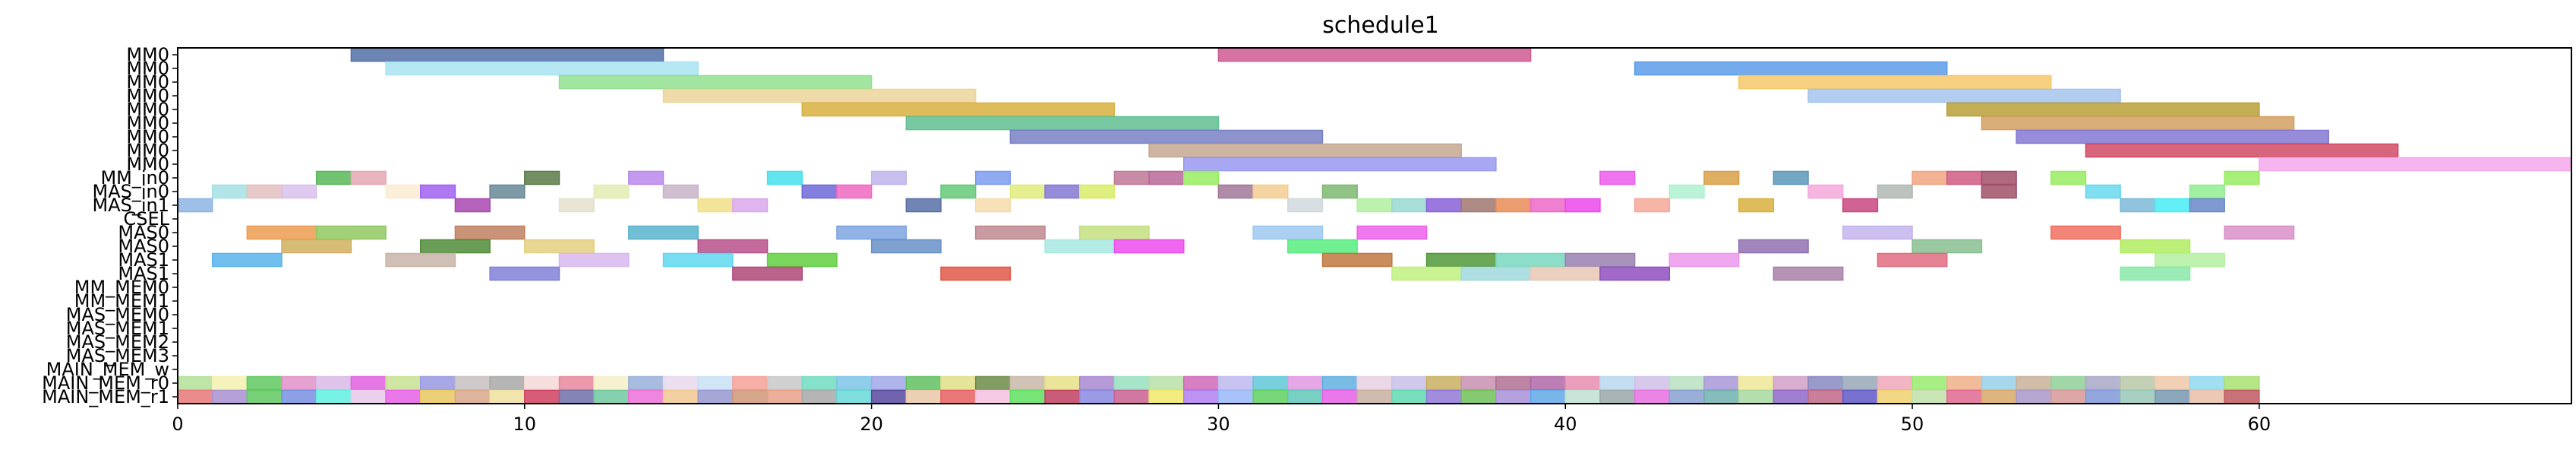  I want to click on y-tick-label: MM_MEM0, so click(121, 287).